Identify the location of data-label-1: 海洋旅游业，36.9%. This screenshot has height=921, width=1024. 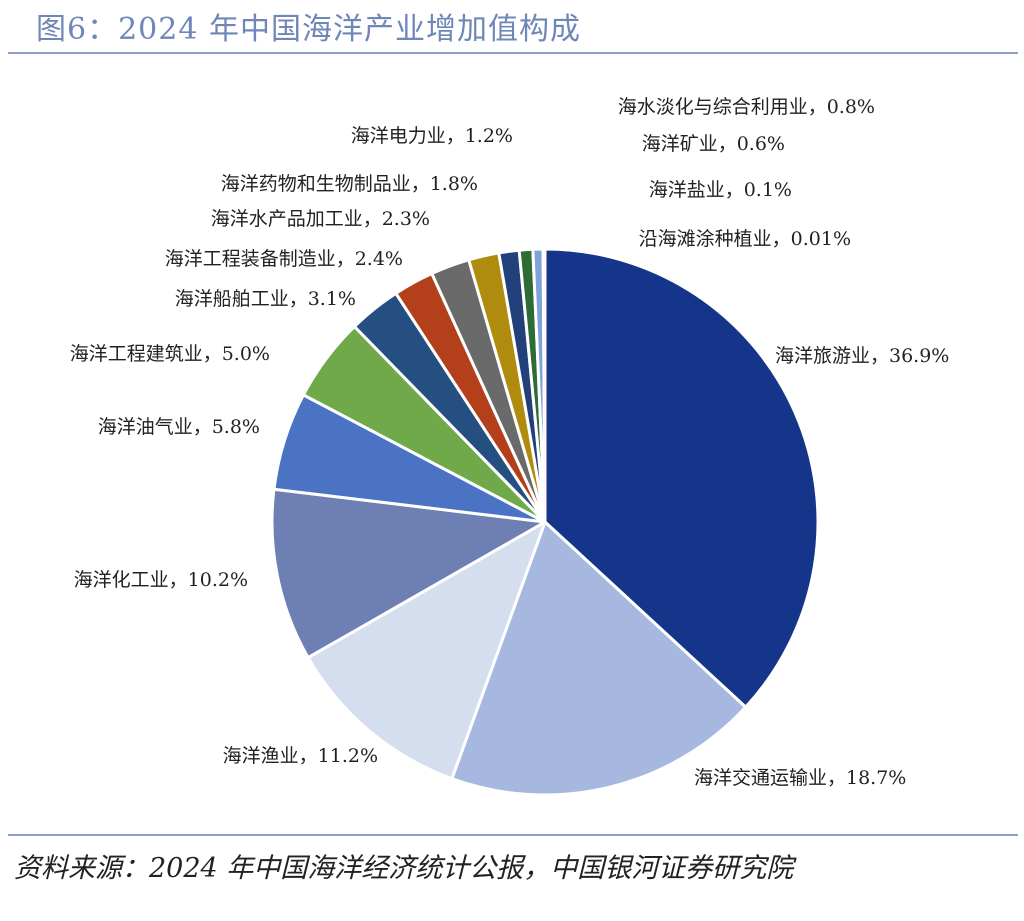
(862, 356).